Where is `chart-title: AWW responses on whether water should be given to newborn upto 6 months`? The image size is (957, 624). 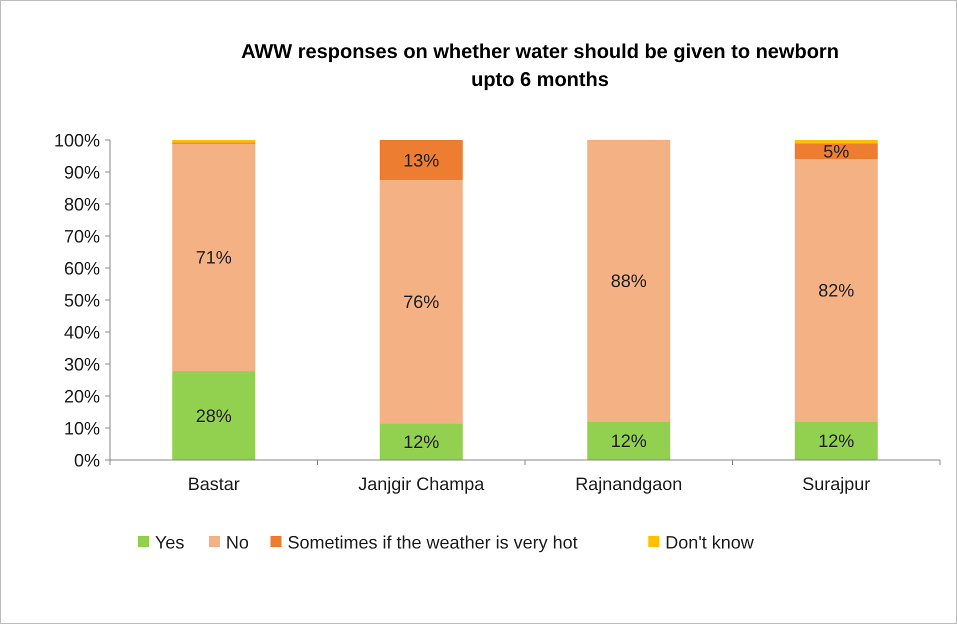
chart-title: AWW responses on whether water should be given to newborn upto 6 months is located at coordinates (540, 66).